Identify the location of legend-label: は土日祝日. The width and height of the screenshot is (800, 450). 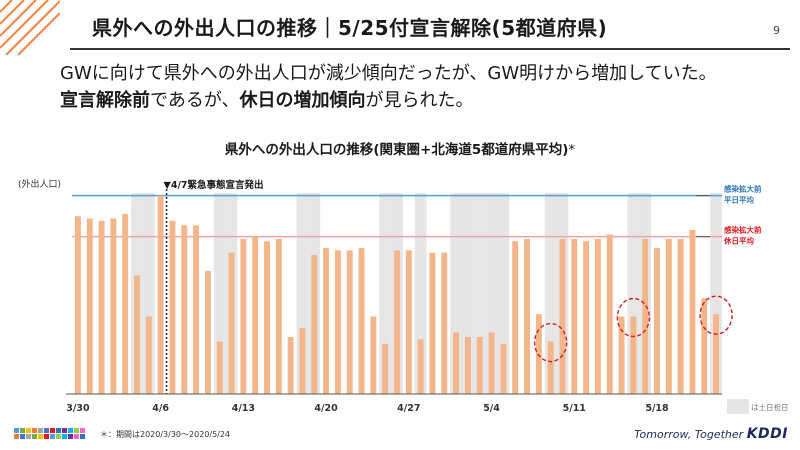
(770, 407).